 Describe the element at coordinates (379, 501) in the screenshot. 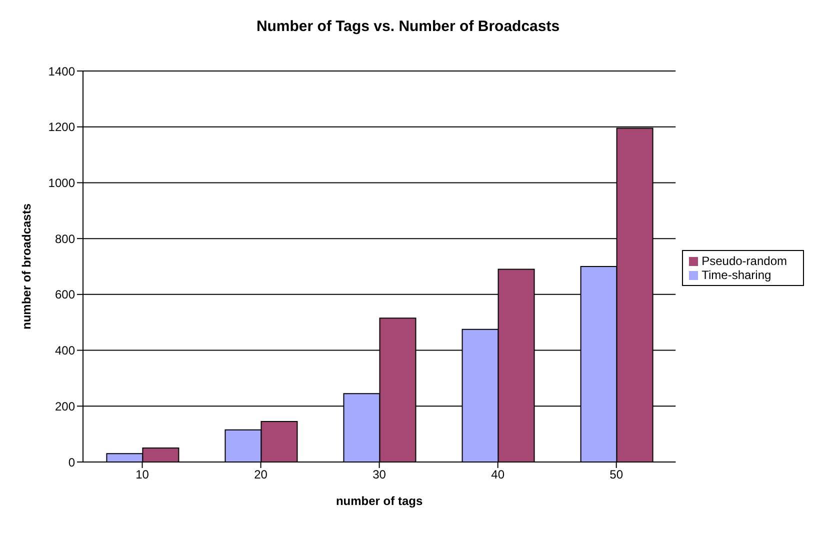

I see `x-axis-title: number of tags` at that location.